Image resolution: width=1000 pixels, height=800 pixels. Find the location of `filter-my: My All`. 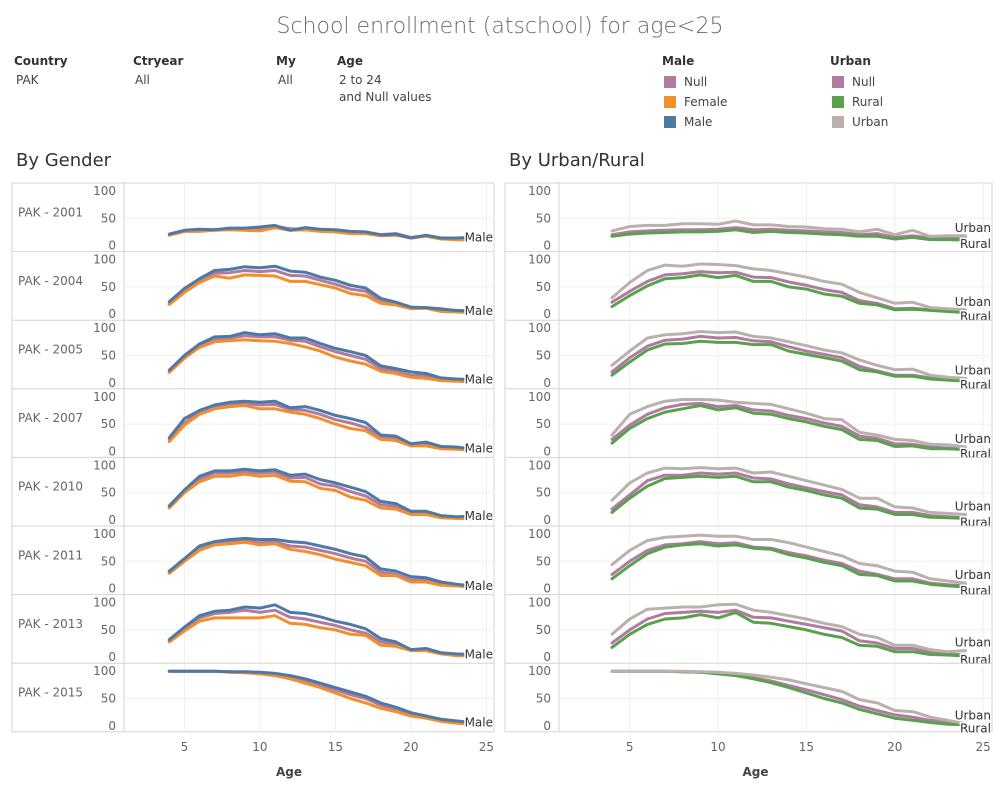

filter-my: My All is located at coordinates (286, 71).